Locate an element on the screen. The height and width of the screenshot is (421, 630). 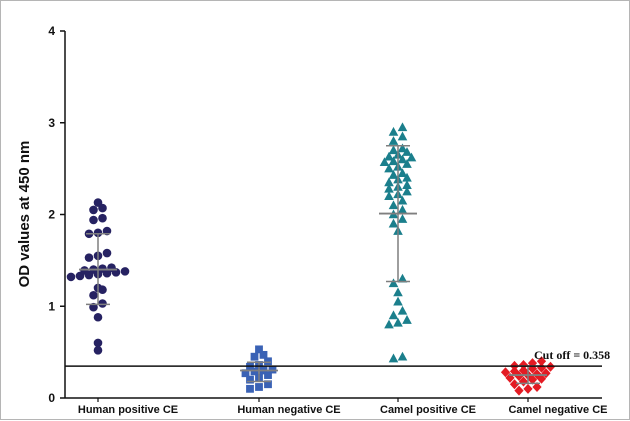
x-category-label: Camel negative CE is located at coordinates (557, 410).